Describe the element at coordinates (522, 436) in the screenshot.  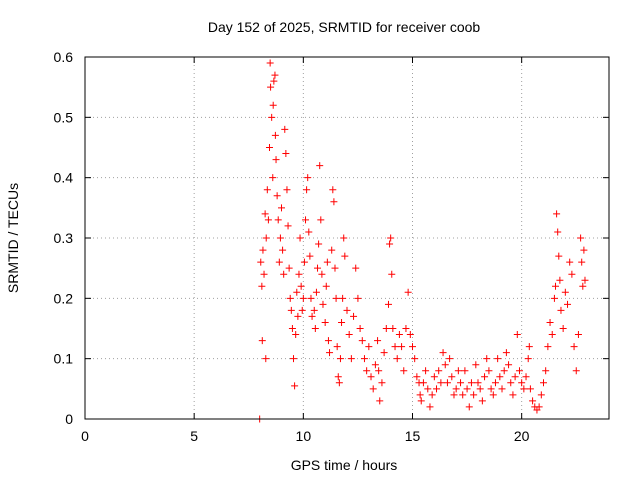
I see `x-tick-label: 20` at that location.